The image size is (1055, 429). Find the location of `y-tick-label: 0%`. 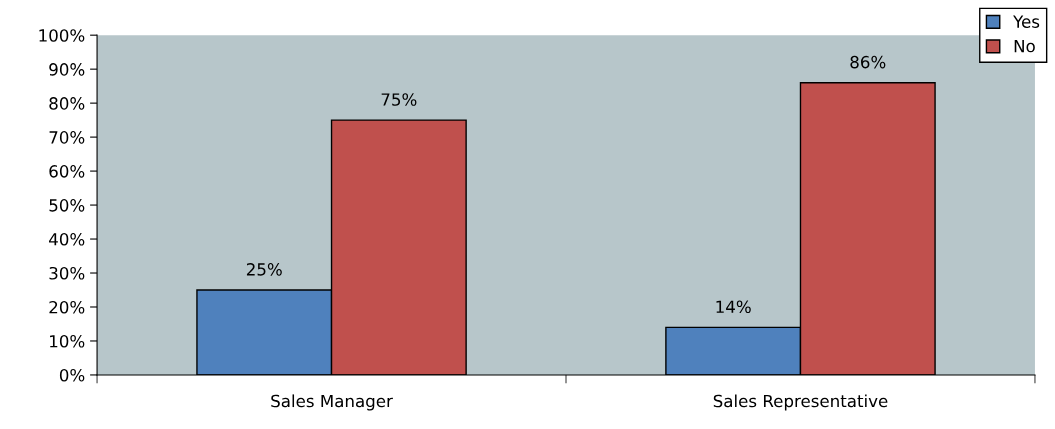

y-tick-label: 0% is located at coordinates (72, 375).